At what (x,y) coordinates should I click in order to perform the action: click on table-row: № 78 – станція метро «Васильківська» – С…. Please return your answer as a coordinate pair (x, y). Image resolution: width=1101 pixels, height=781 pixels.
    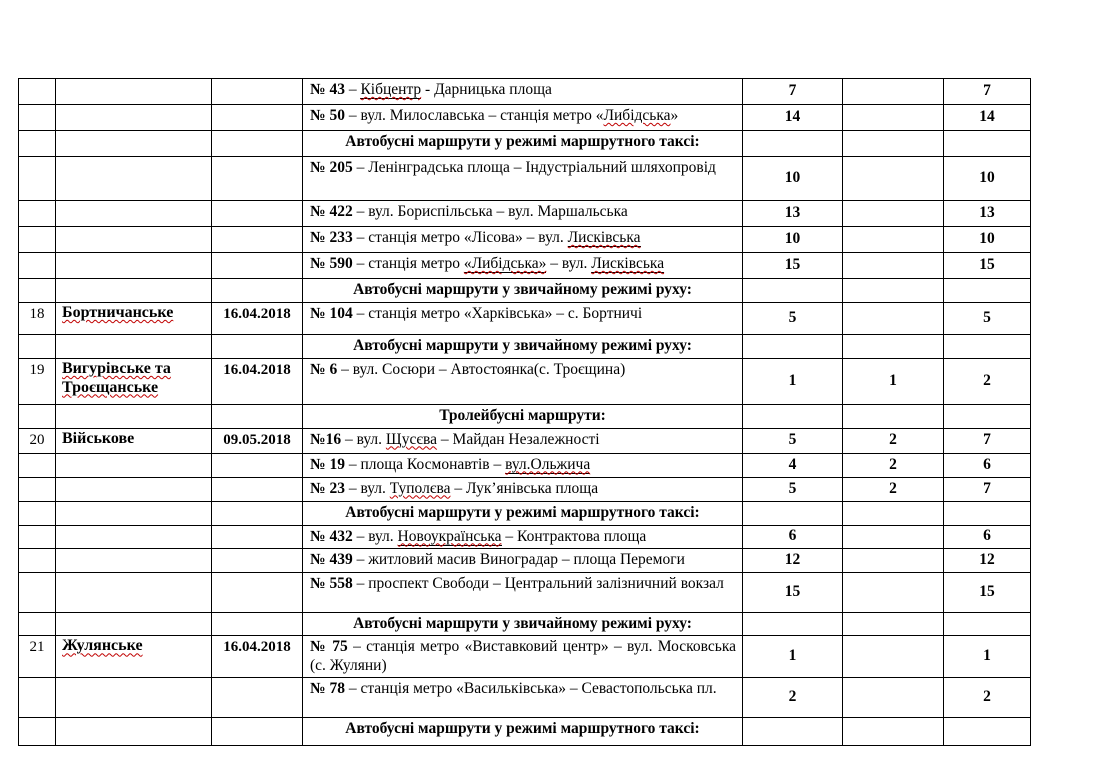
    Looking at the image, I should click on (524, 698).